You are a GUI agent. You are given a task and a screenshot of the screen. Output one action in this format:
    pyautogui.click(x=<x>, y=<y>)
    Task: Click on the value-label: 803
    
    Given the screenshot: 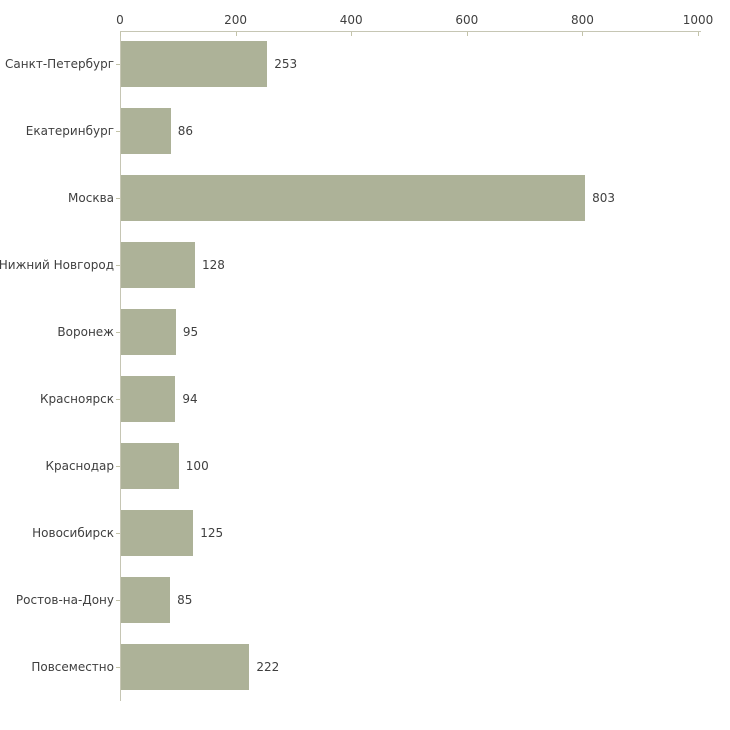 What is the action you would take?
    pyautogui.click(x=604, y=198)
    